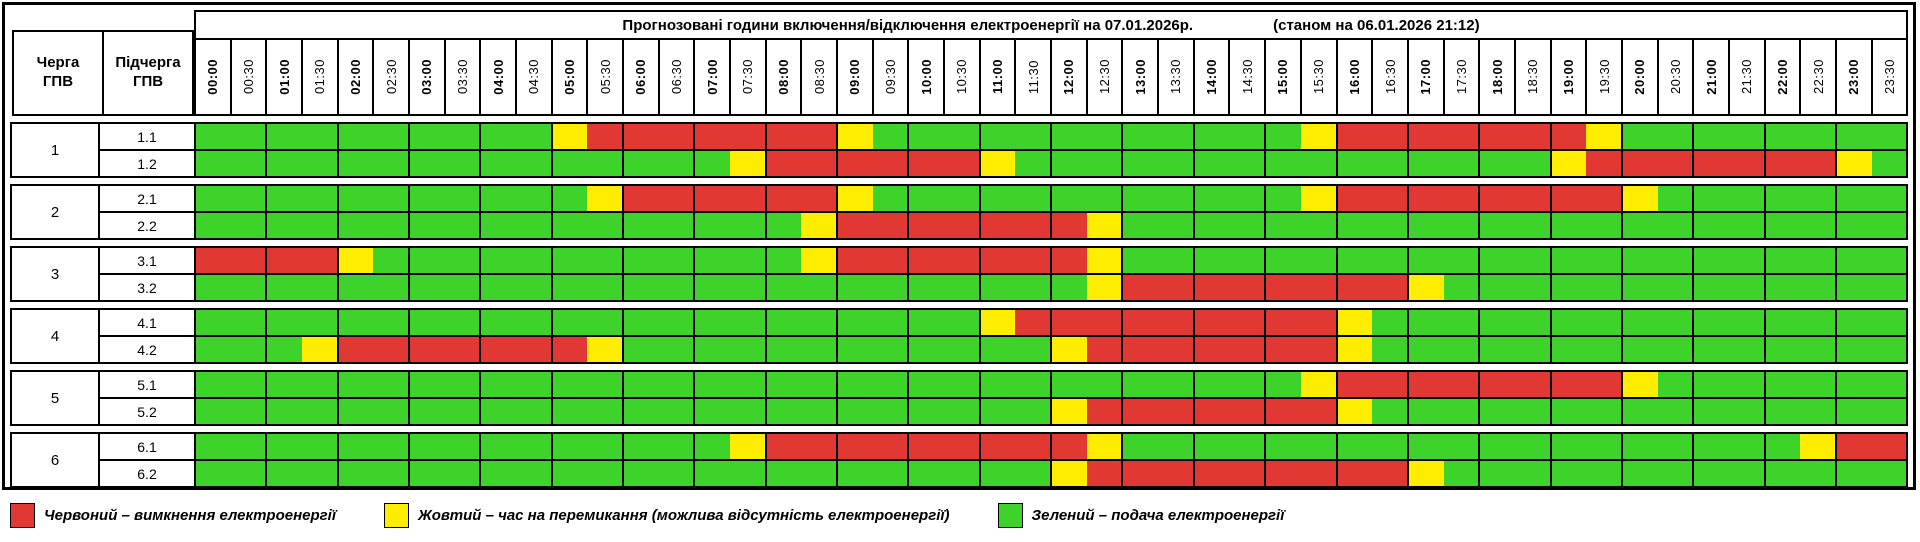 The height and width of the screenshot is (542, 1920). What do you see at coordinates (1460, 77) in the screenshot?
I see `time-tick: 17:30` at bounding box center [1460, 77].